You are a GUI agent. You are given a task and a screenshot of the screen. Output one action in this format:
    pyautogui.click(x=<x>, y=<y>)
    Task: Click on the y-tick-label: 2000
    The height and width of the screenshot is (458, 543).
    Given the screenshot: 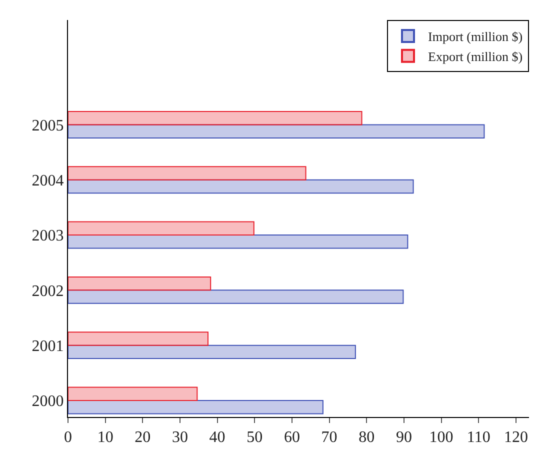 What is the action you would take?
    pyautogui.click(x=48, y=401)
    